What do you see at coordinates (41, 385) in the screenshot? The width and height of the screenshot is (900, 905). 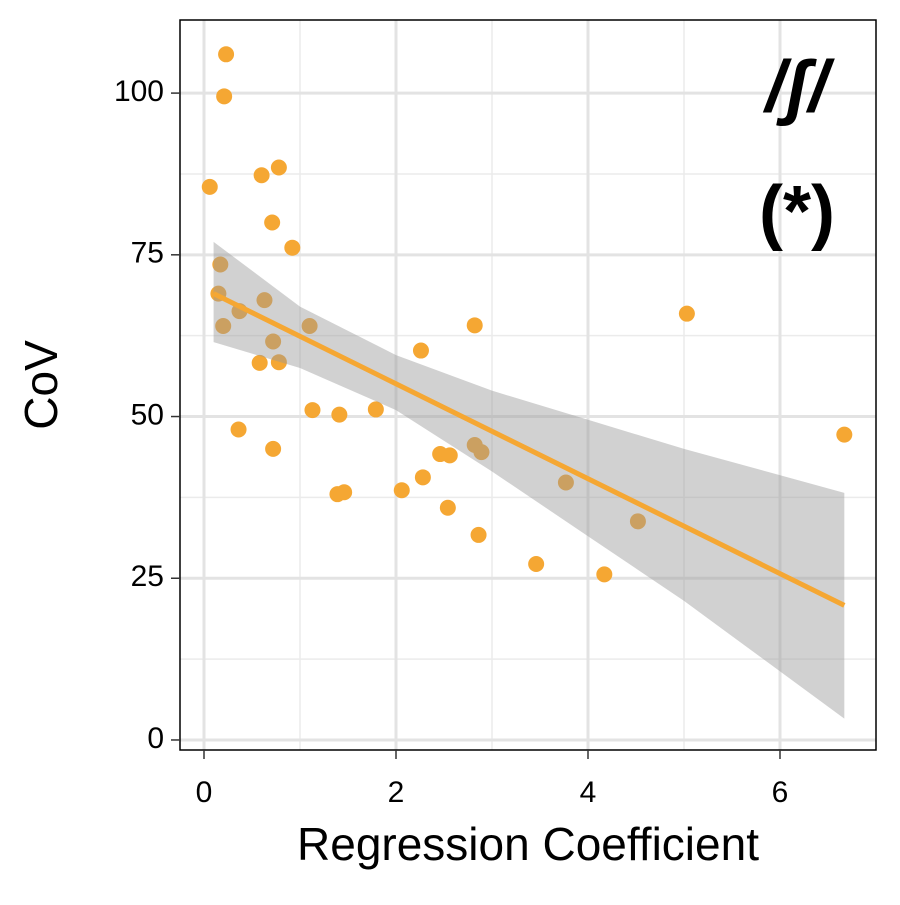 I see `y-axis-title: CoV` at bounding box center [41, 385].